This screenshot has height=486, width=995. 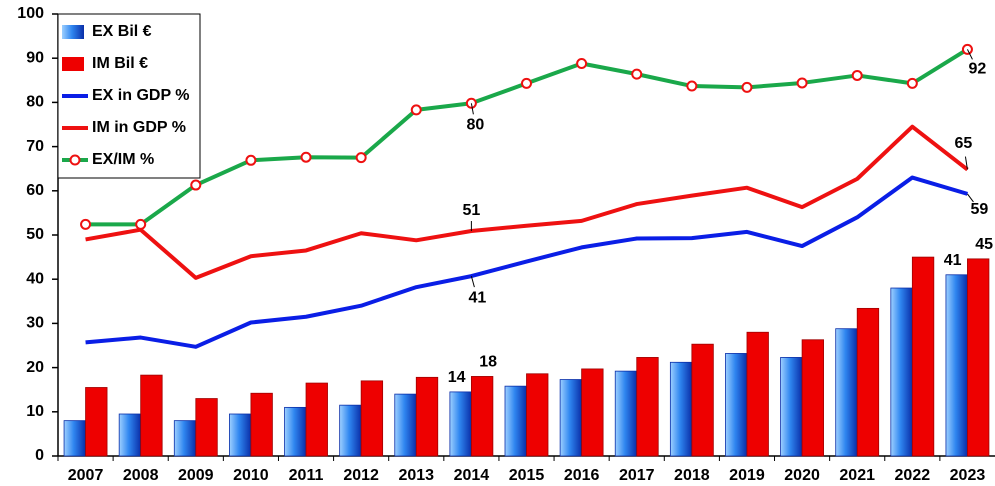 I want to click on legend-label: EX Bil €, so click(x=122, y=31).